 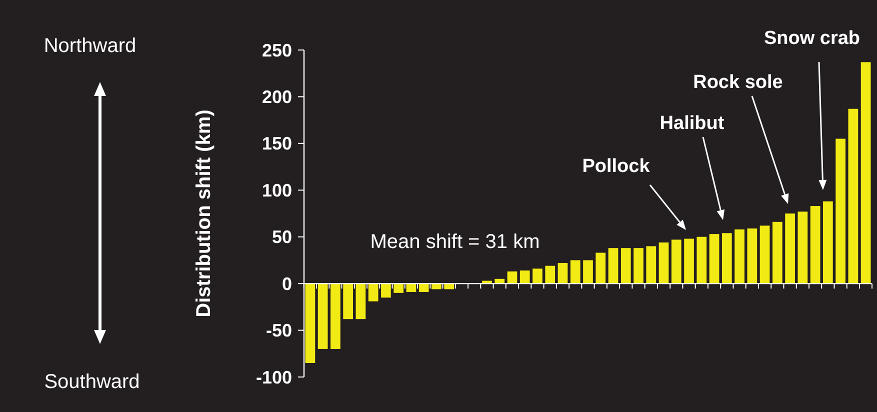 What do you see at coordinates (738, 82) in the screenshot?
I see `annotation: Rock sole` at bounding box center [738, 82].